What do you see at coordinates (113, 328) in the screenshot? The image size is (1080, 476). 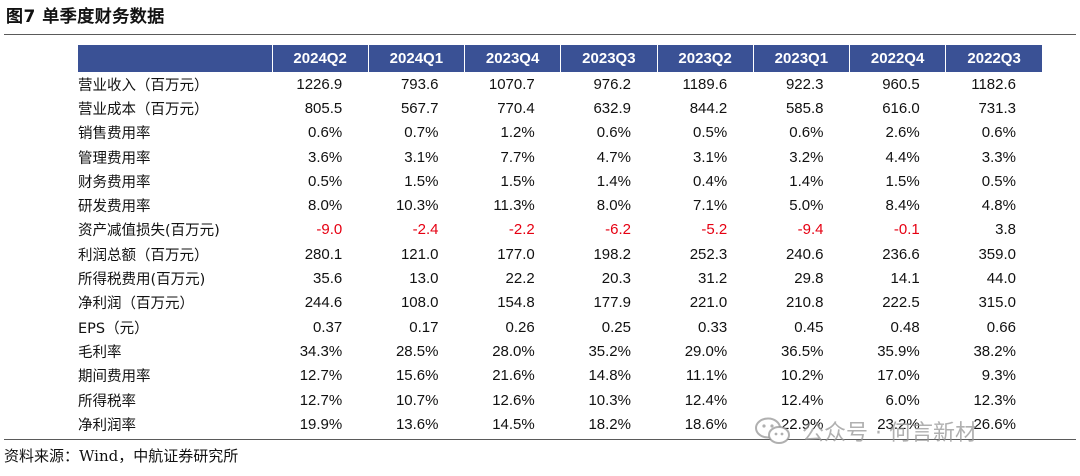 I see `row-label: EPS（元）` at bounding box center [113, 328].